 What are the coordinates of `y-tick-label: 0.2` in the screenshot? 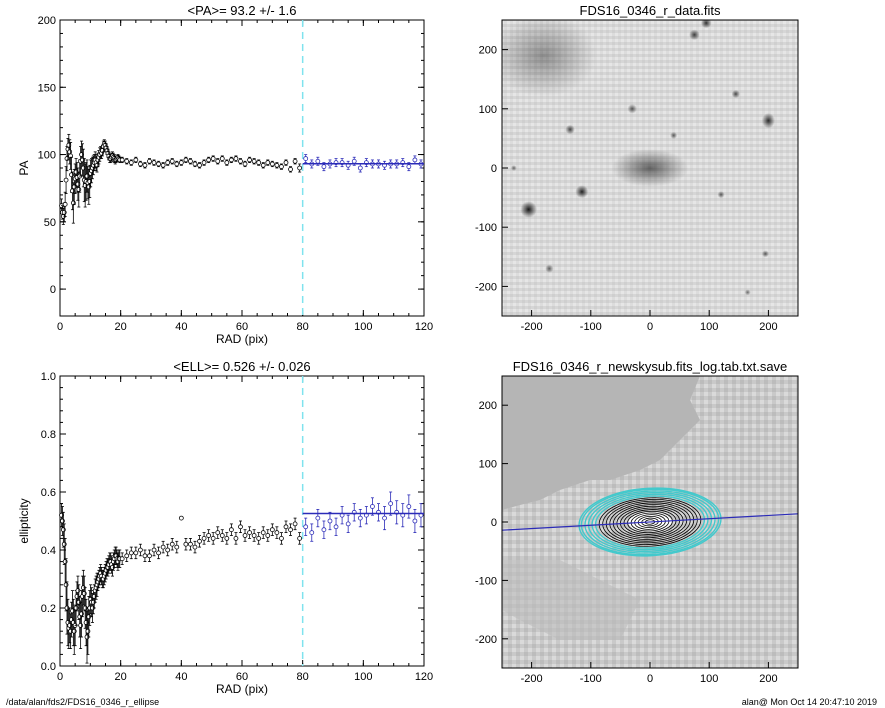 It's located at (48, 609).